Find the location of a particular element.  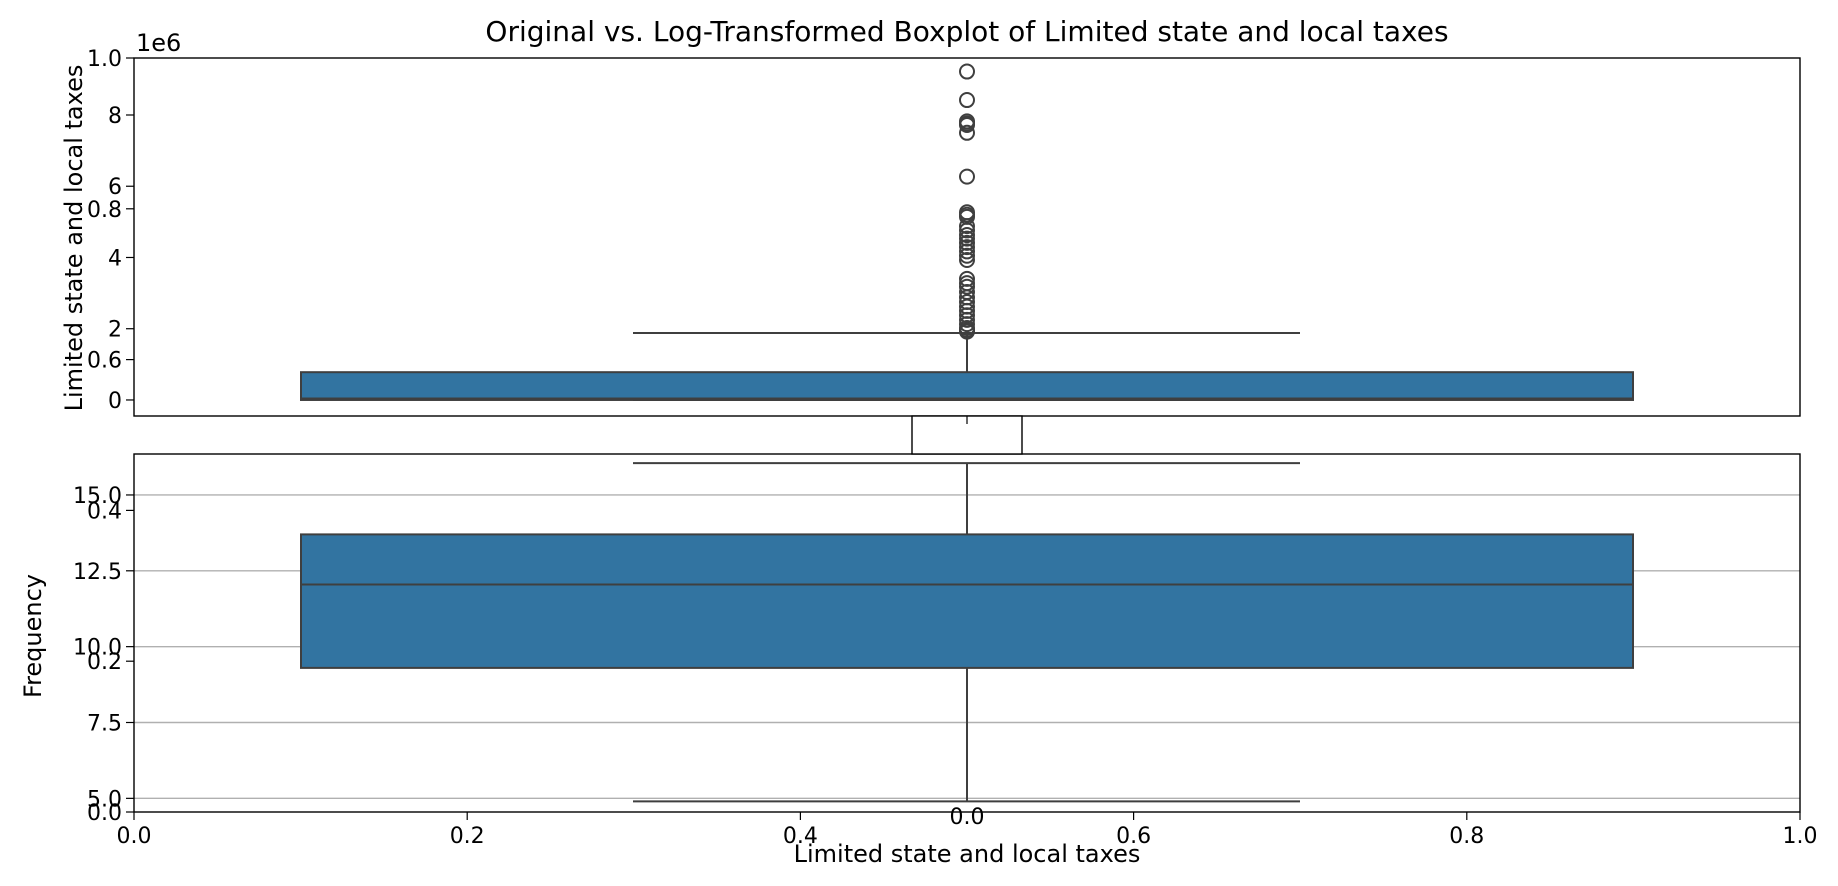

y-axis-label: Frequency is located at coordinates (33, 636).